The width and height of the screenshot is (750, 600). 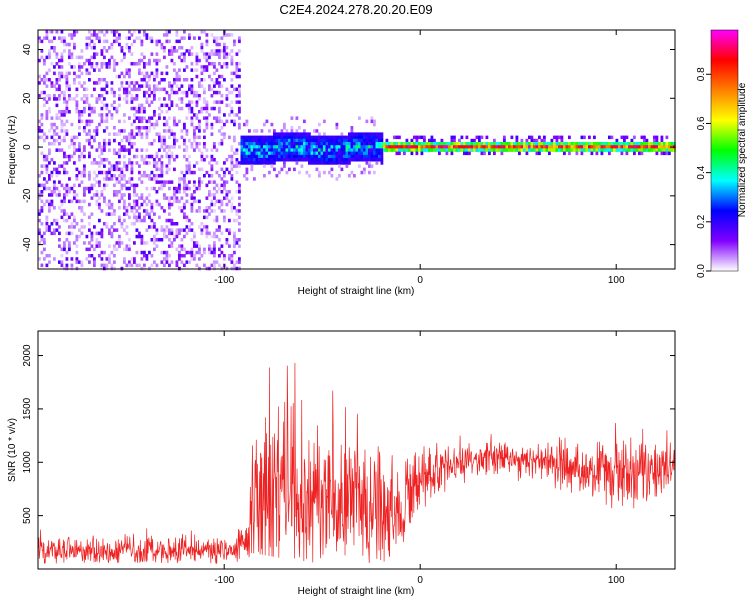 I want to click on colorbar-tick-label: 0.8, so click(x=701, y=74).